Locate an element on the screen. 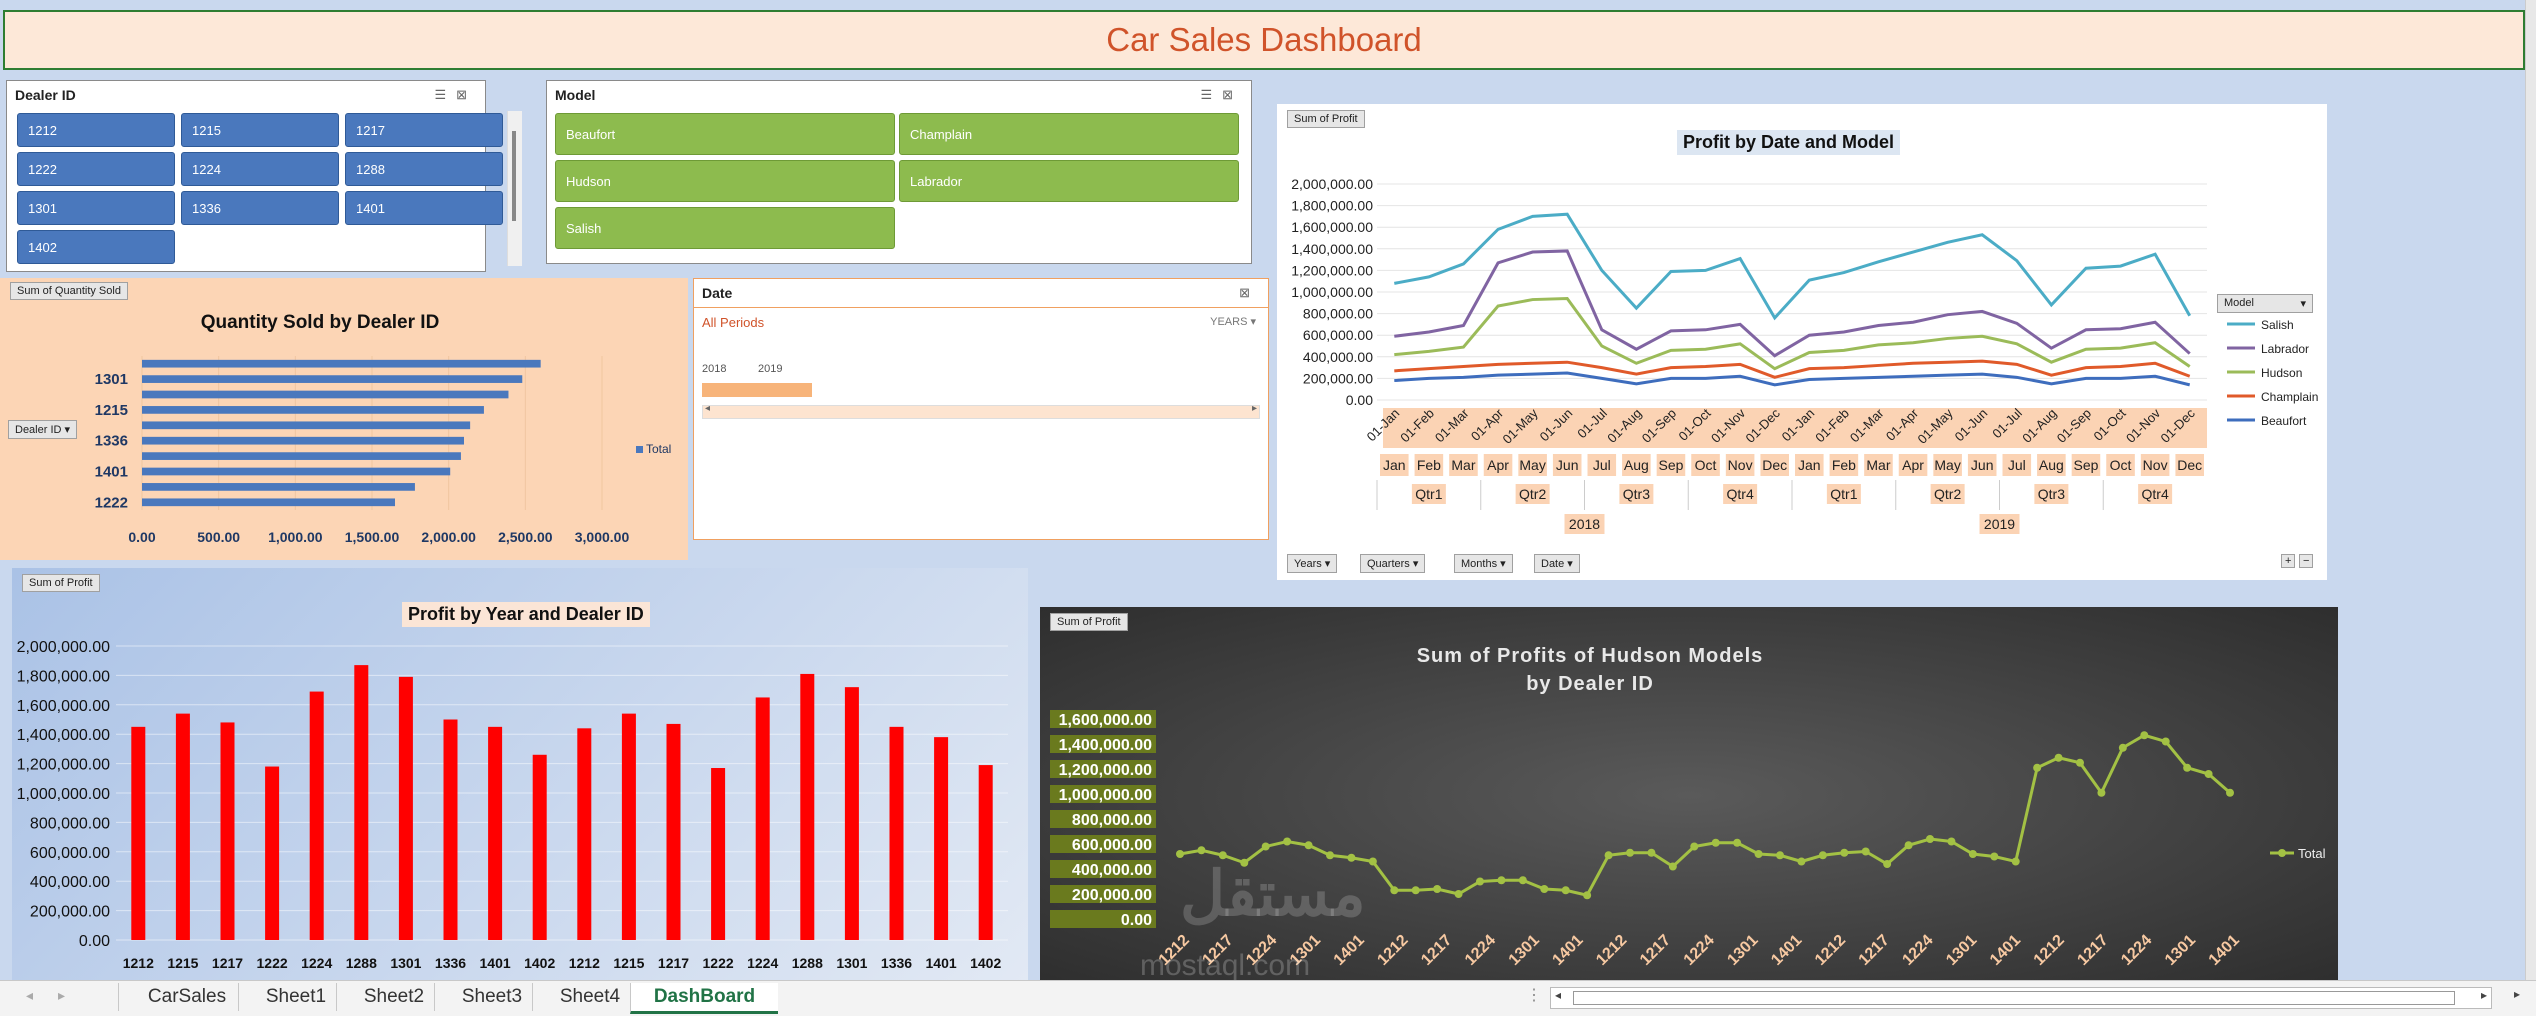 The image size is (2536, 1016). collapse-button: − is located at coordinates (2306, 561).